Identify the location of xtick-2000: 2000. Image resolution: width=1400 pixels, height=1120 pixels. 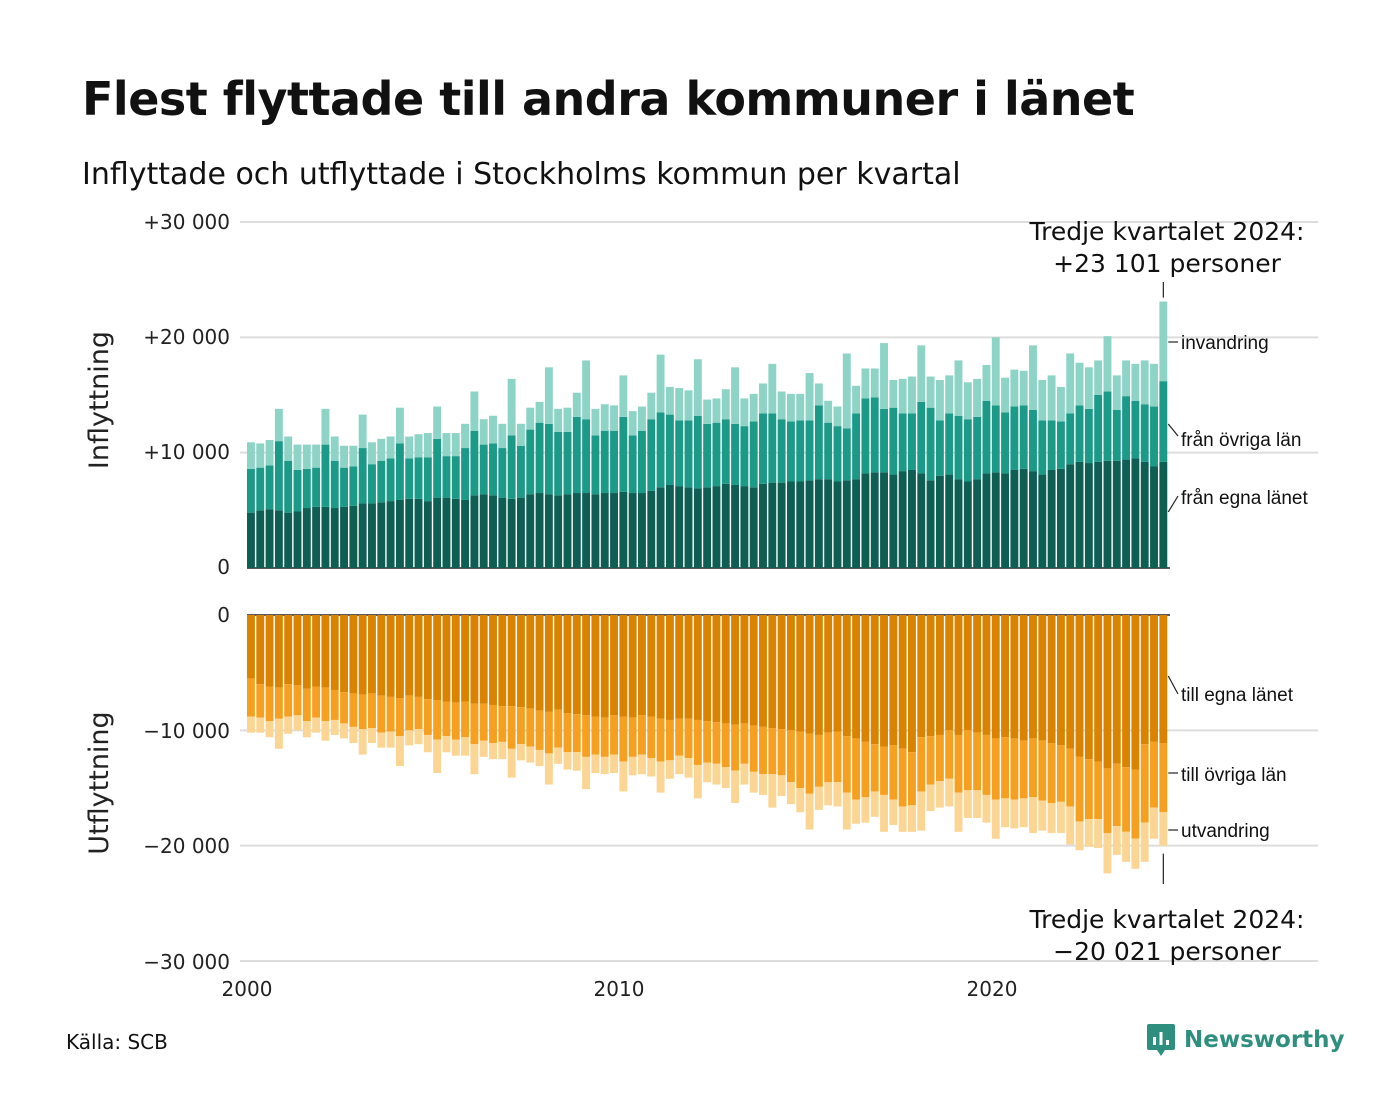
(247, 989).